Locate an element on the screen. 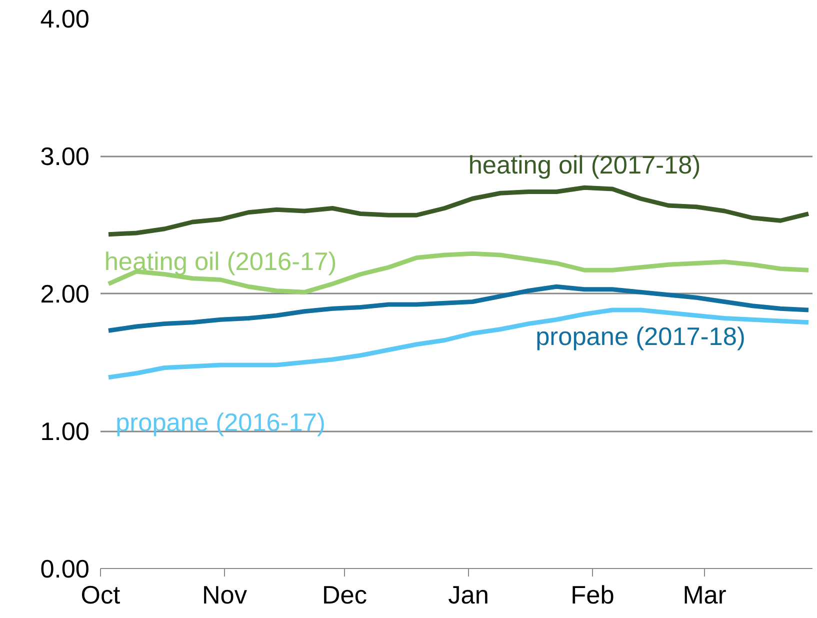  x-tick-label: Jan is located at coordinates (468, 596).